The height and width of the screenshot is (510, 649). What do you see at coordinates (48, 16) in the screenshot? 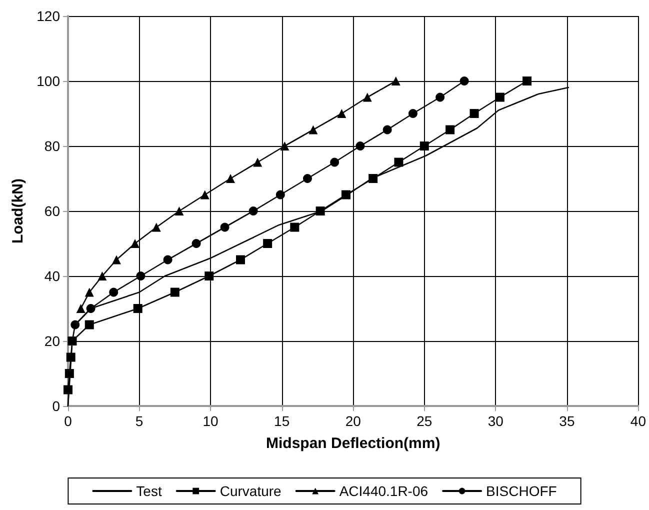
I see `y-tick-label: 120` at bounding box center [48, 16].